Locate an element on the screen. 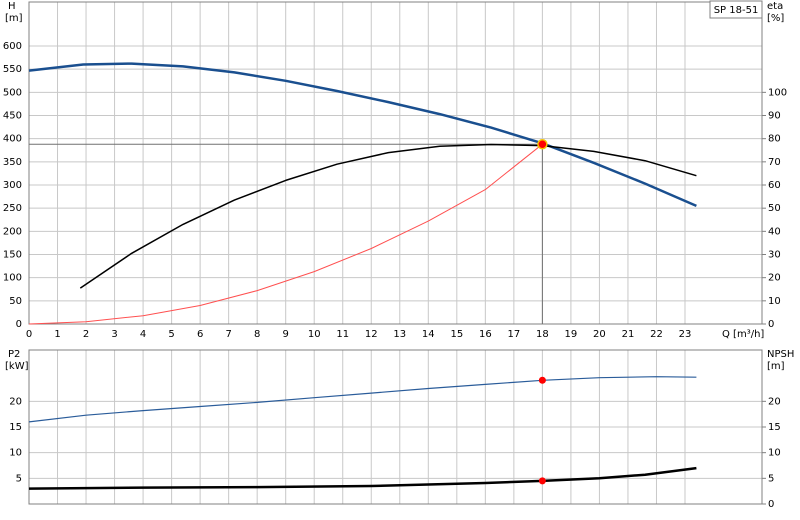 This screenshot has width=800, height=520. y-axis-unit: [kW] is located at coordinates (17, 366).